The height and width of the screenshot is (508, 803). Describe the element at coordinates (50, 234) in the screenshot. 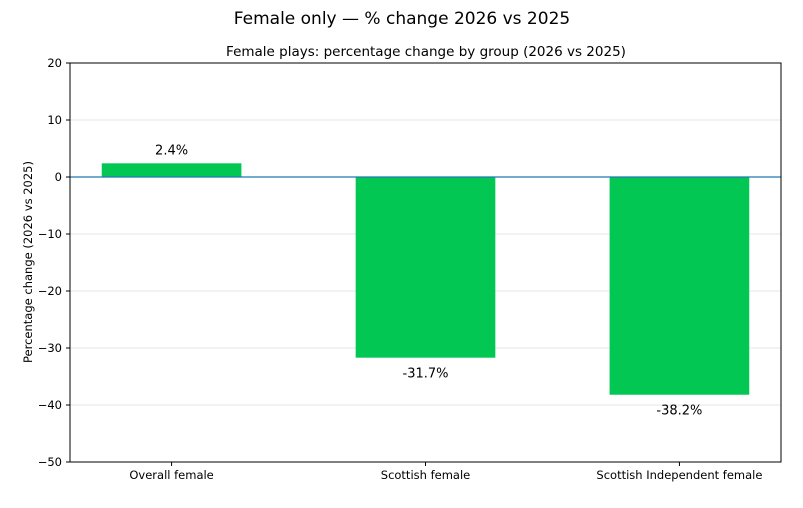

I see `y-tick-label: −10` at that location.